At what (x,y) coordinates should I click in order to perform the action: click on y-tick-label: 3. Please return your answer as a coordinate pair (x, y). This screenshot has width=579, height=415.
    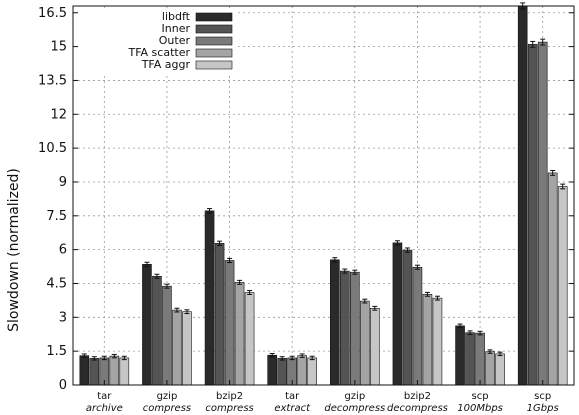
    Looking at the image, I should click on (63, 317).